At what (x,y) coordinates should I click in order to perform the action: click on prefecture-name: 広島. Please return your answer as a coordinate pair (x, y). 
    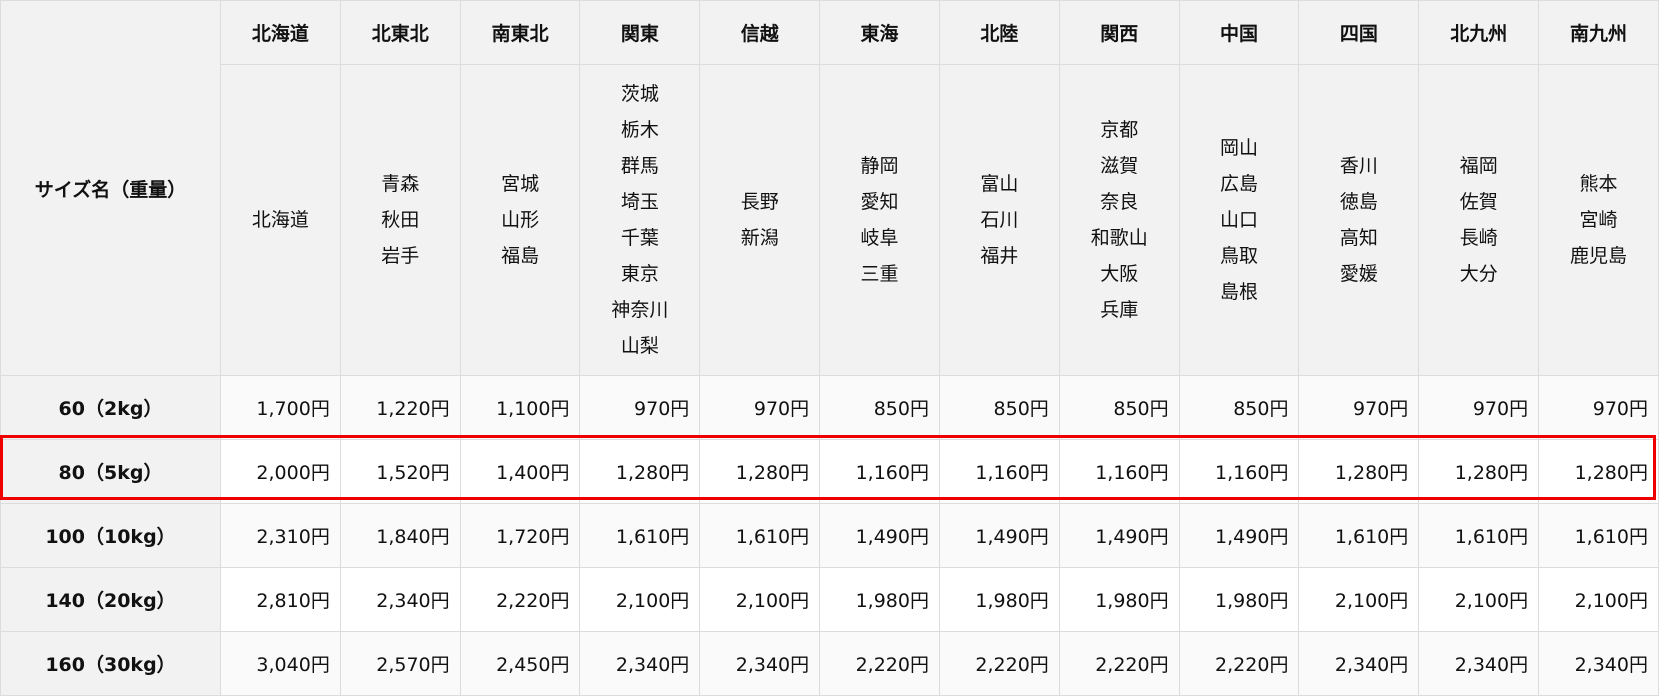
    Looking at the image, I should click on (1239, 184).